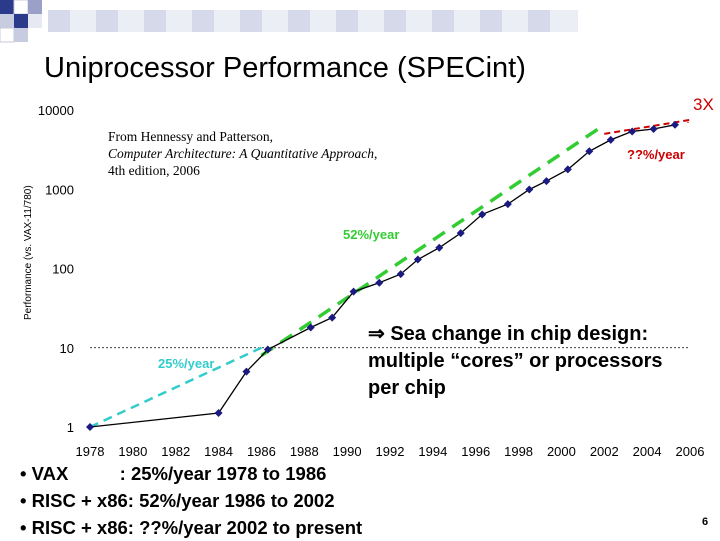 The width and height of the screenshot is (720, 541). Describe the element at coordinates (56, 110) in the screenshot. I see `y-tick-10000: 10000` at that location.